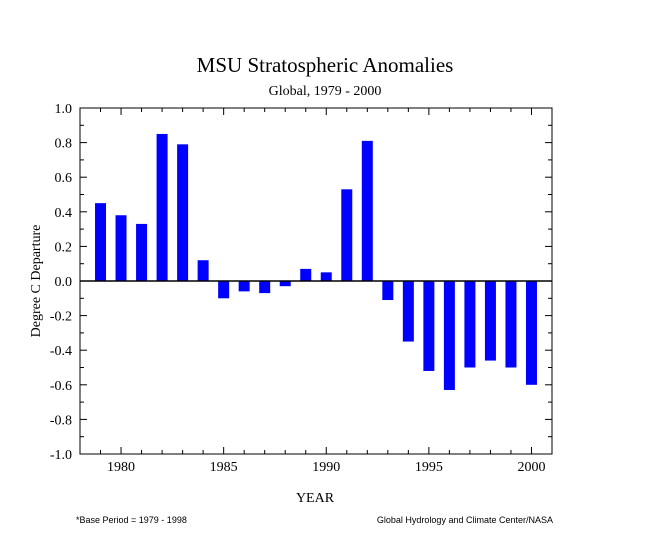 Image resolution: width=650 pixels, height=534 pixels. I want to click on bar-2000, so click(531, 333).